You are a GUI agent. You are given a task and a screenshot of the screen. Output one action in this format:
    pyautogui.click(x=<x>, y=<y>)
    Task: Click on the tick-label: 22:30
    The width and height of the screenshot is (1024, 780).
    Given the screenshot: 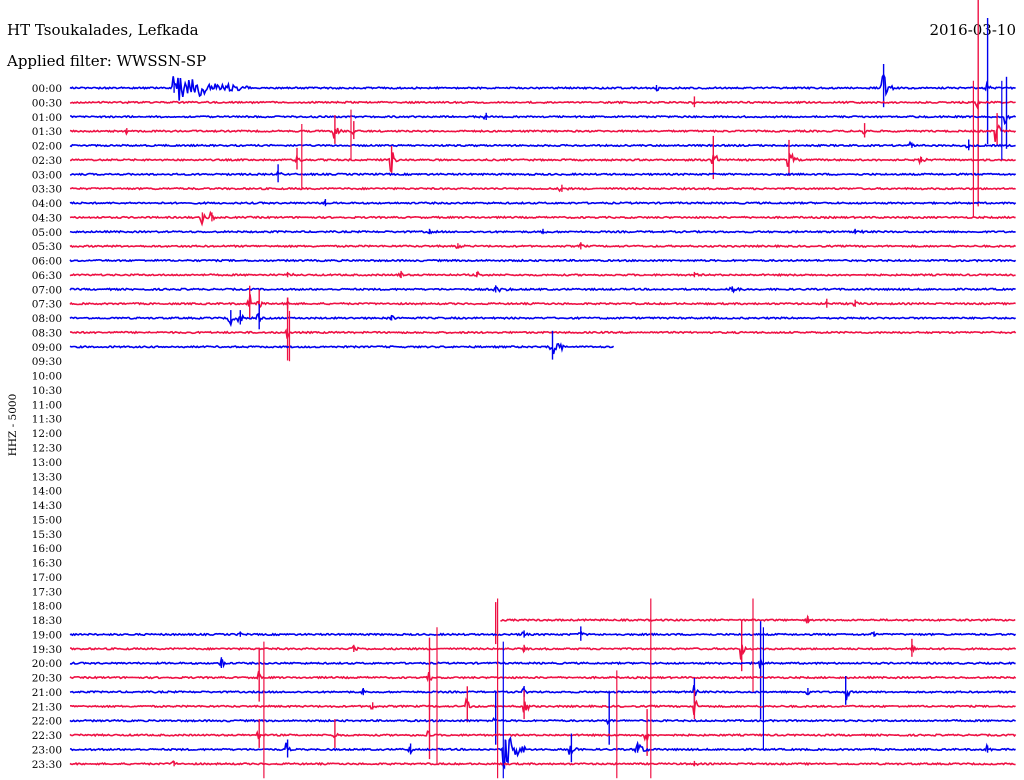 What is the action you would take?
    pyautogui.click(x=47, y=736)
    